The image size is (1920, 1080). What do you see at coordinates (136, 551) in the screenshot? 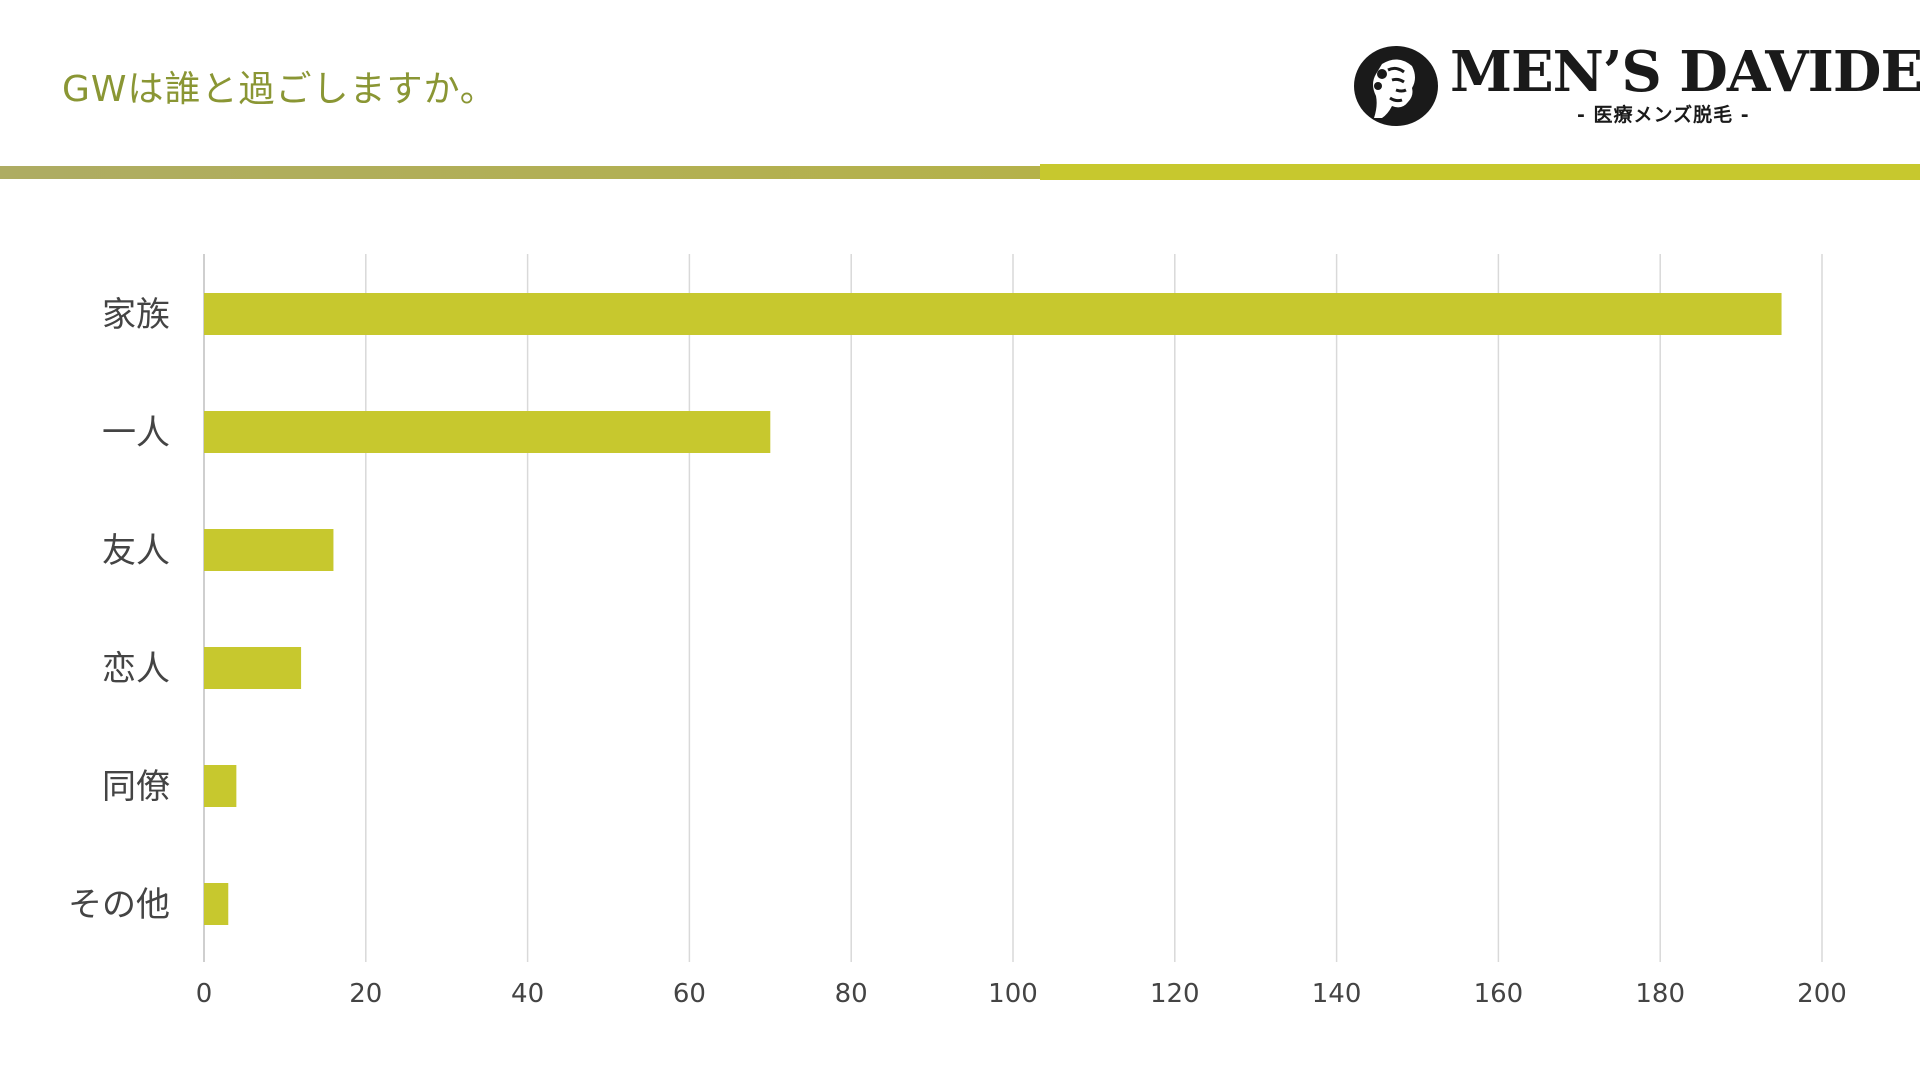
I see `category-label-2: 友人` at bounding box center [136, 551].